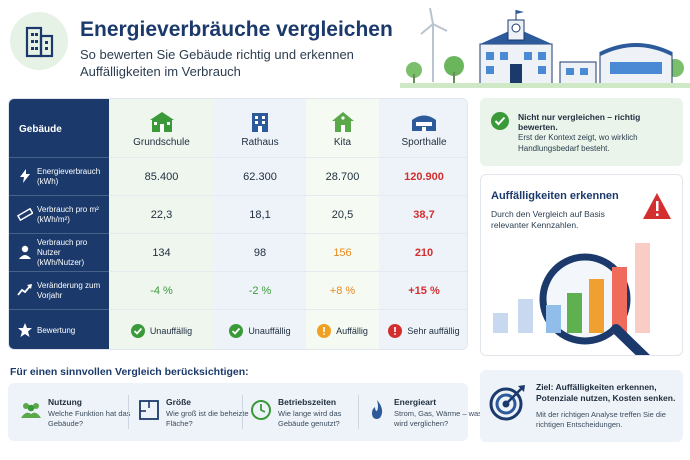 This screenshot has width=690, height=460. Describe the element at coordinates (260, 122) in the screenshot. I see `town-hall-icon` at that location.